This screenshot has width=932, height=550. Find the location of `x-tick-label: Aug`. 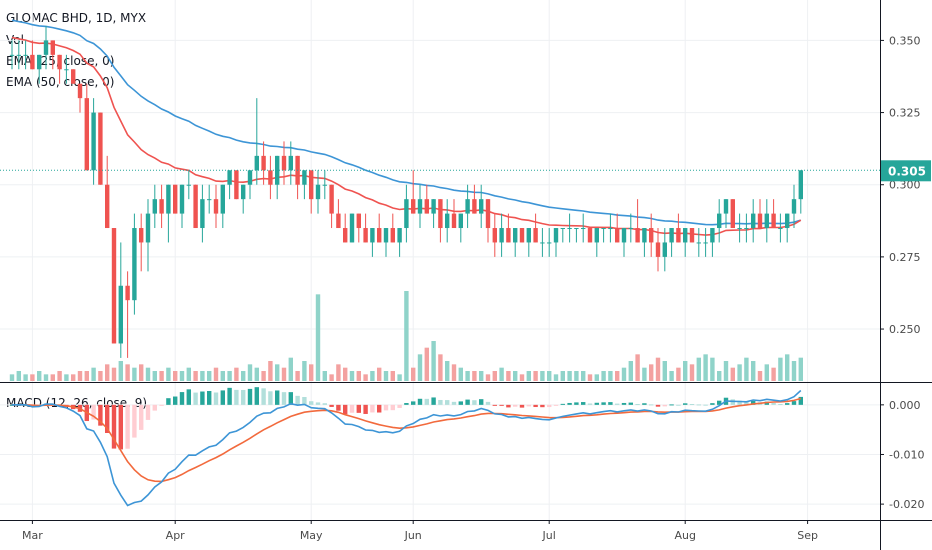

x-tick-label: Aug is located at coordinates (684, 535).